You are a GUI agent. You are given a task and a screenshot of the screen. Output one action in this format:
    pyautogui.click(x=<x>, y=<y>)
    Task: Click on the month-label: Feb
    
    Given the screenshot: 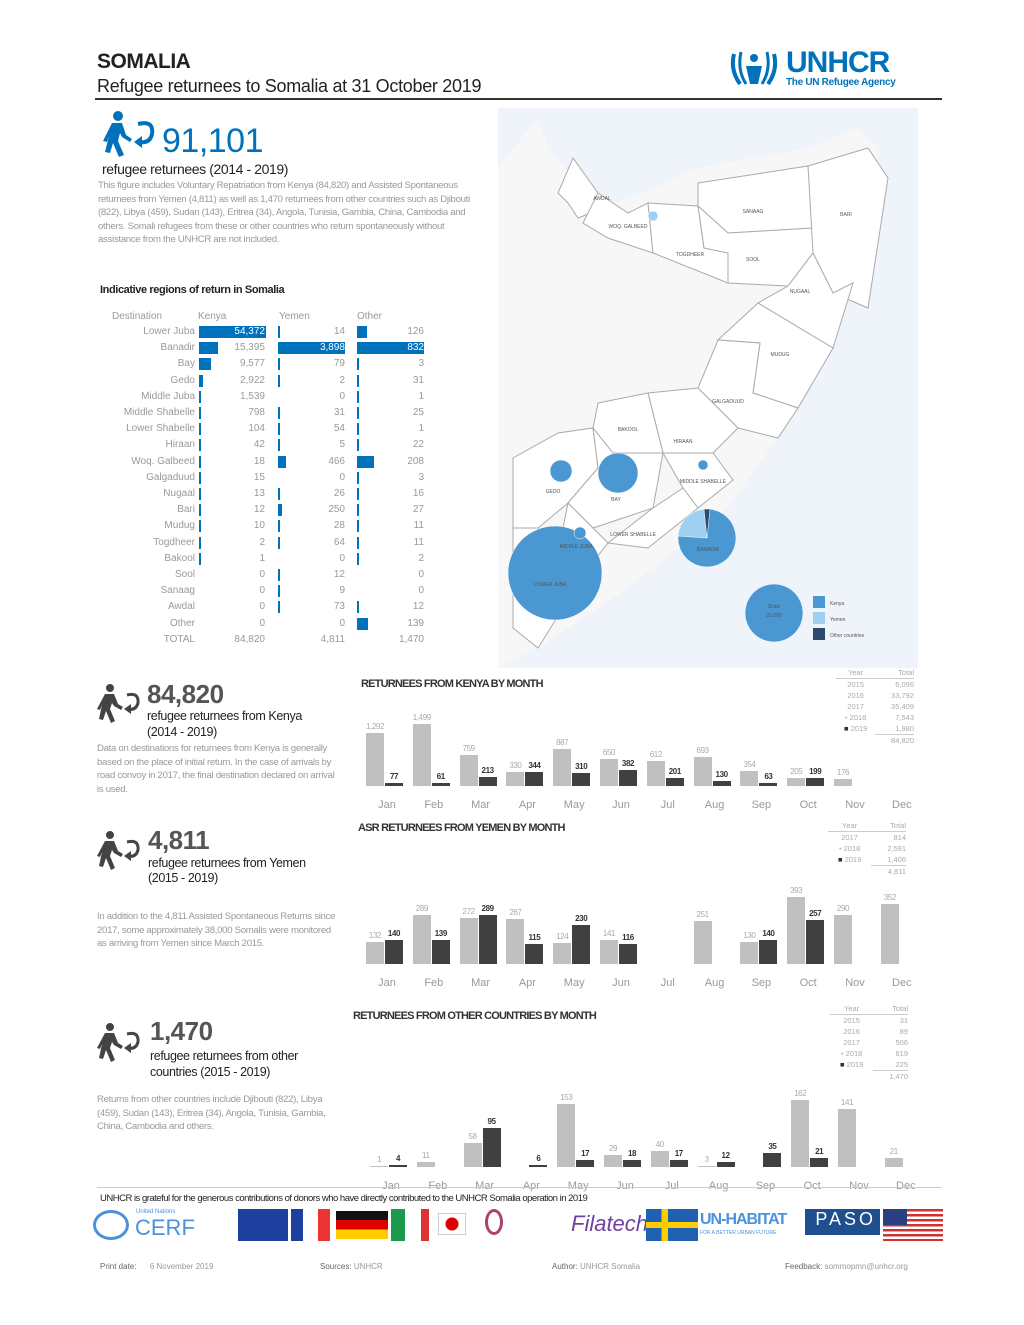 What is the action you would take?
    pyautogui.click(x=434, y=983)
    